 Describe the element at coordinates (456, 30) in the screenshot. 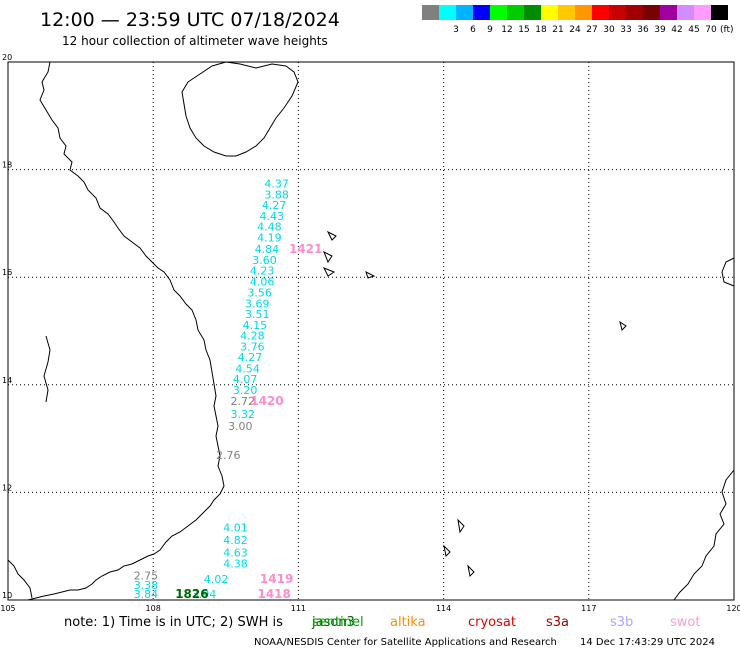

I see `legend-tick-label: 3` at that location.